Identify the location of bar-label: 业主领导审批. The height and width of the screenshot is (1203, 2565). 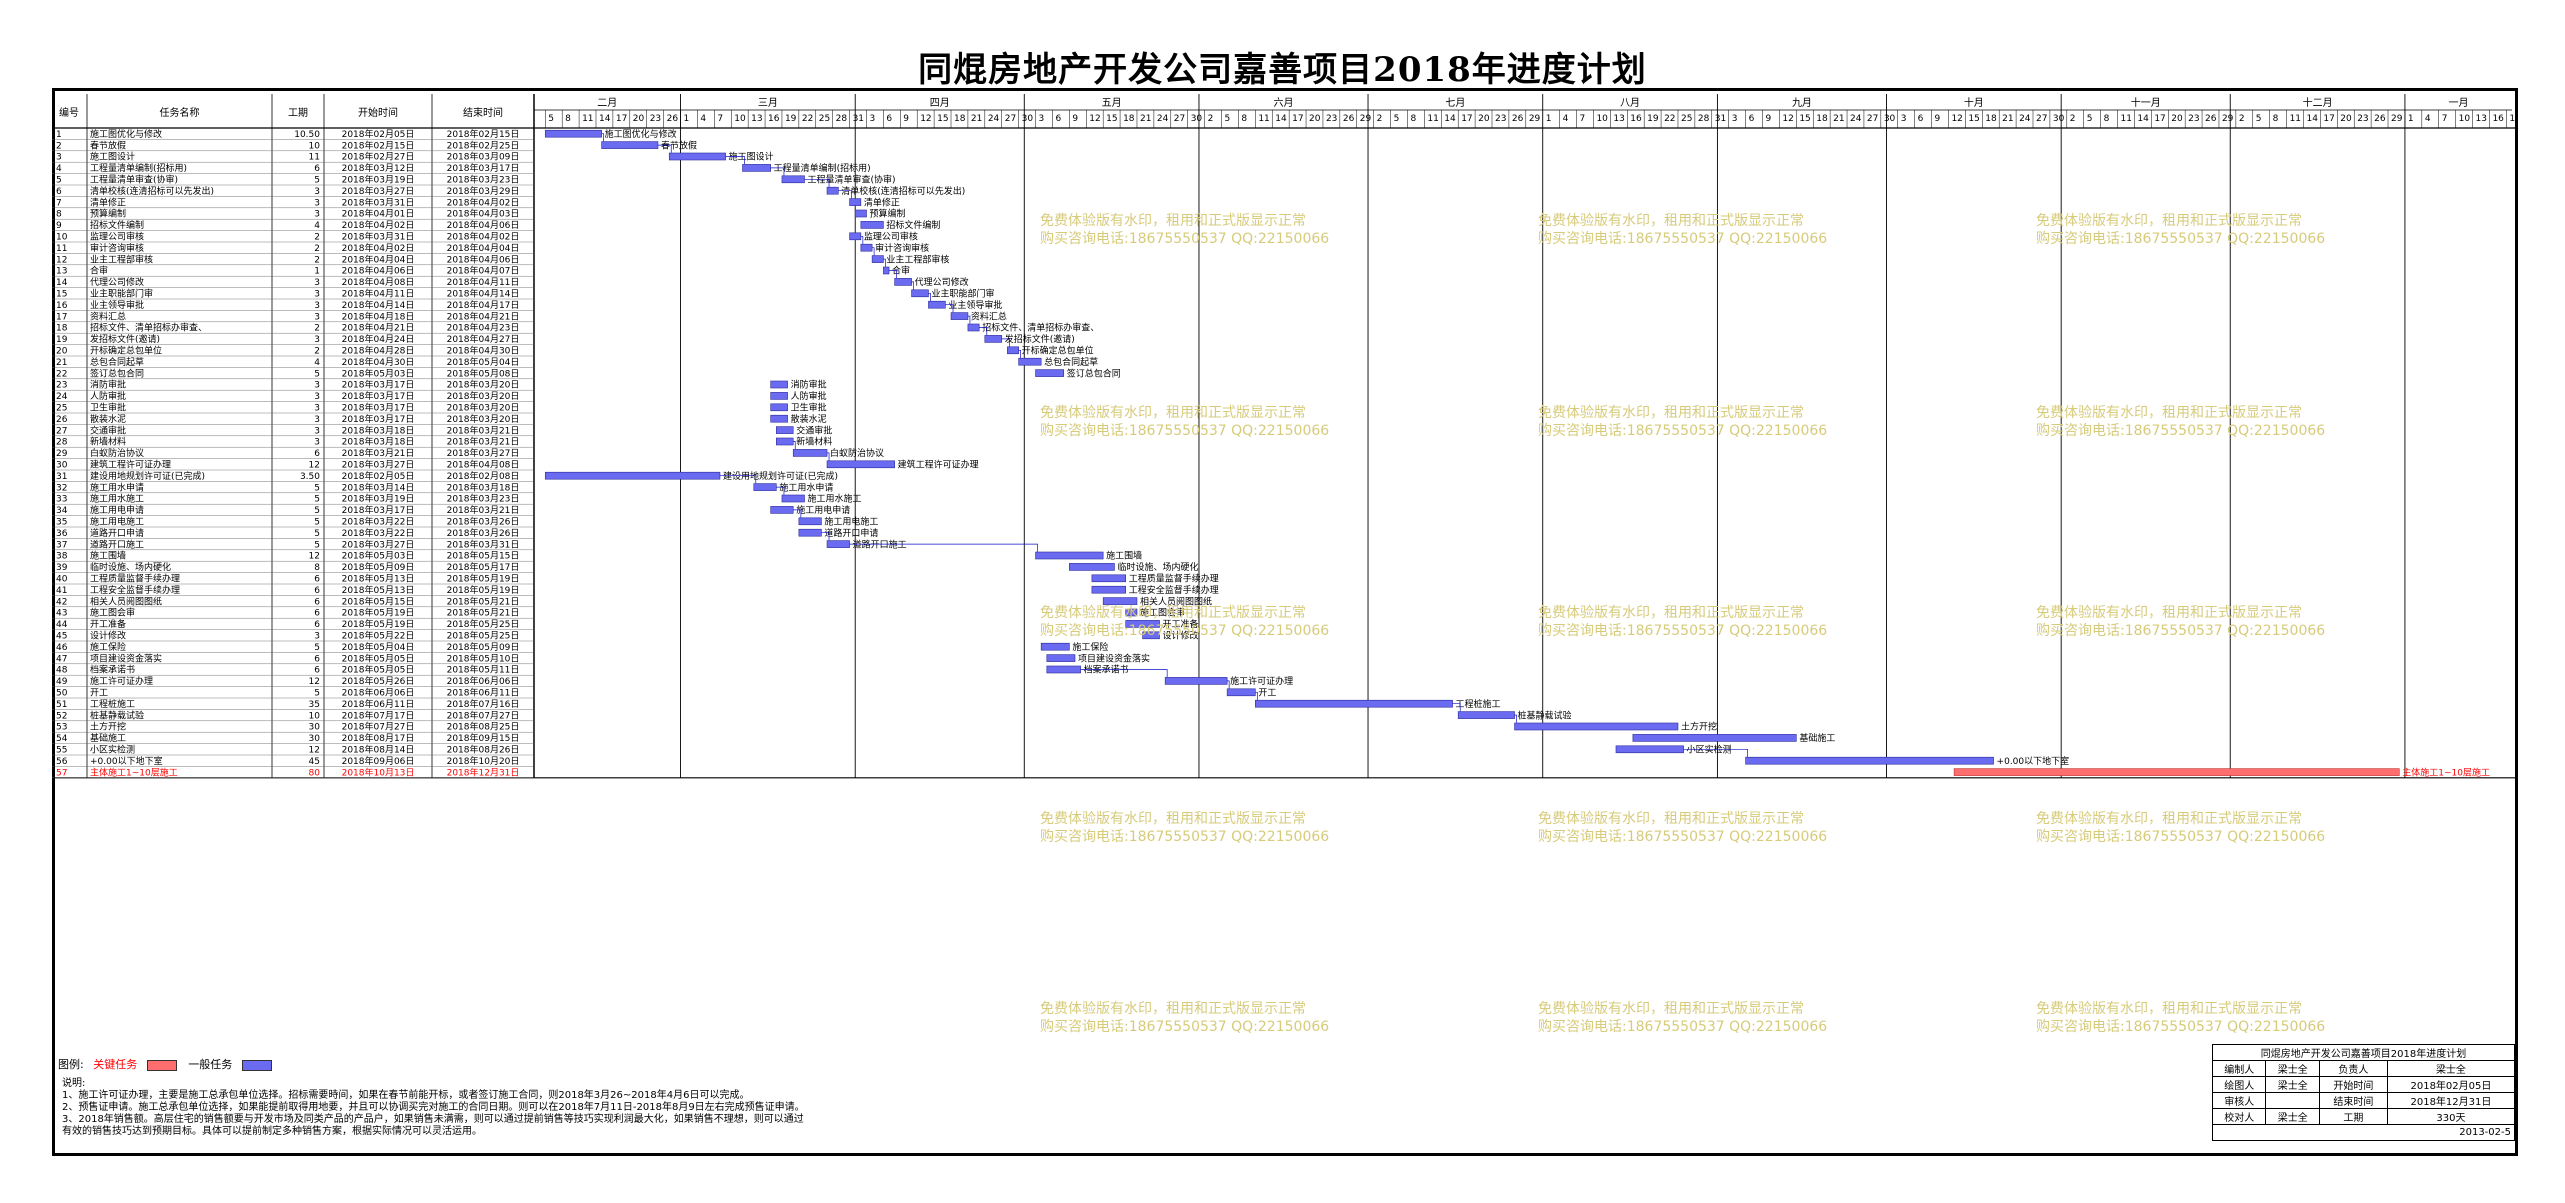
(975, 305).